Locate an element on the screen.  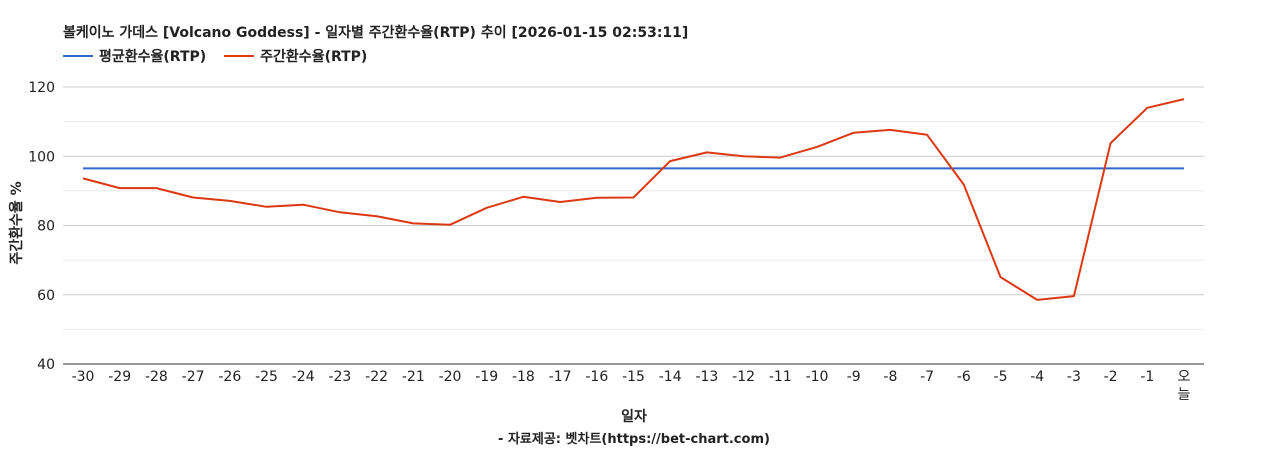
x-tick-label: -25 is located at coordinates (266, 377).